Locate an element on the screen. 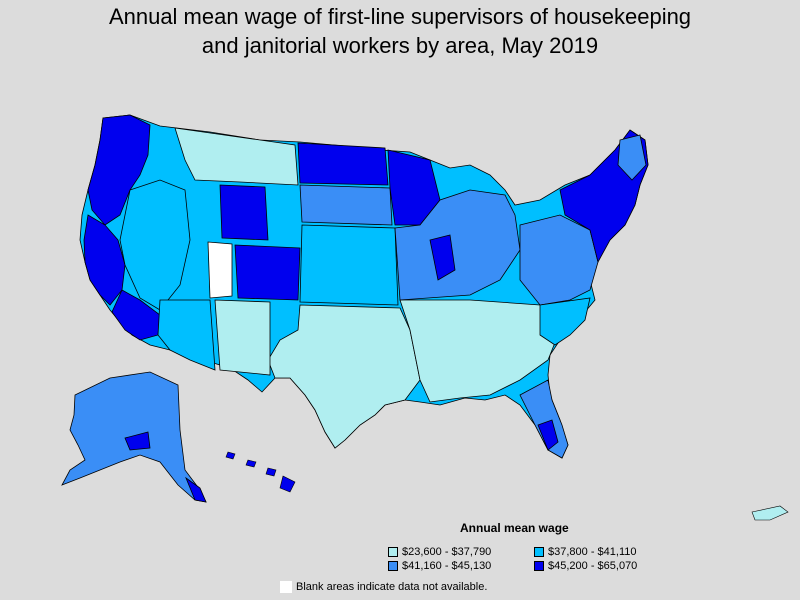 The height and width of the screenshot is (600, 800). puerto-rico is located at coordinates (770, 513).